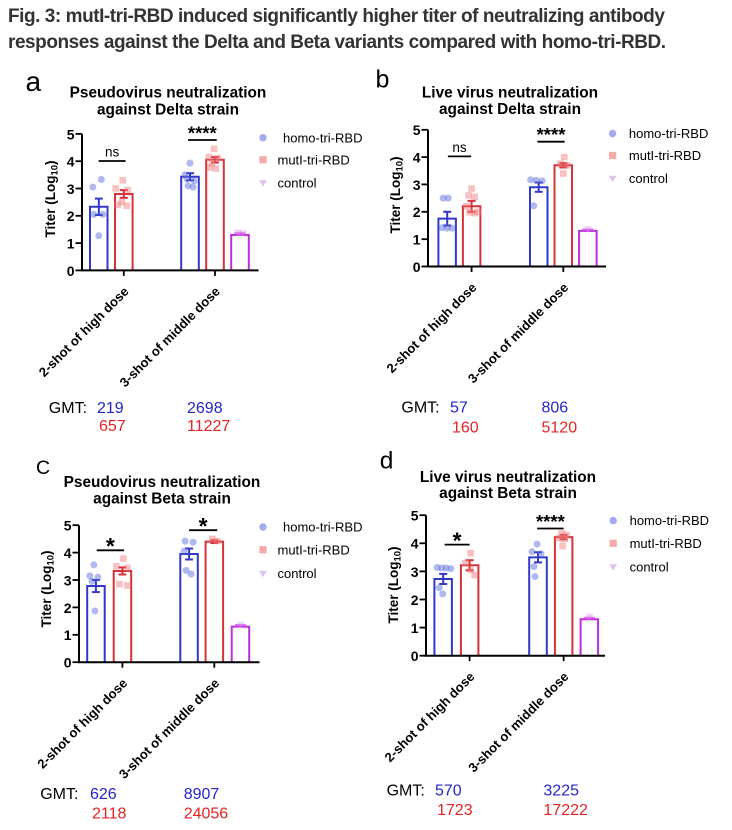 This screenshot has height=830, width=732. I want to click on svg-text: 806, so click(555, 408).